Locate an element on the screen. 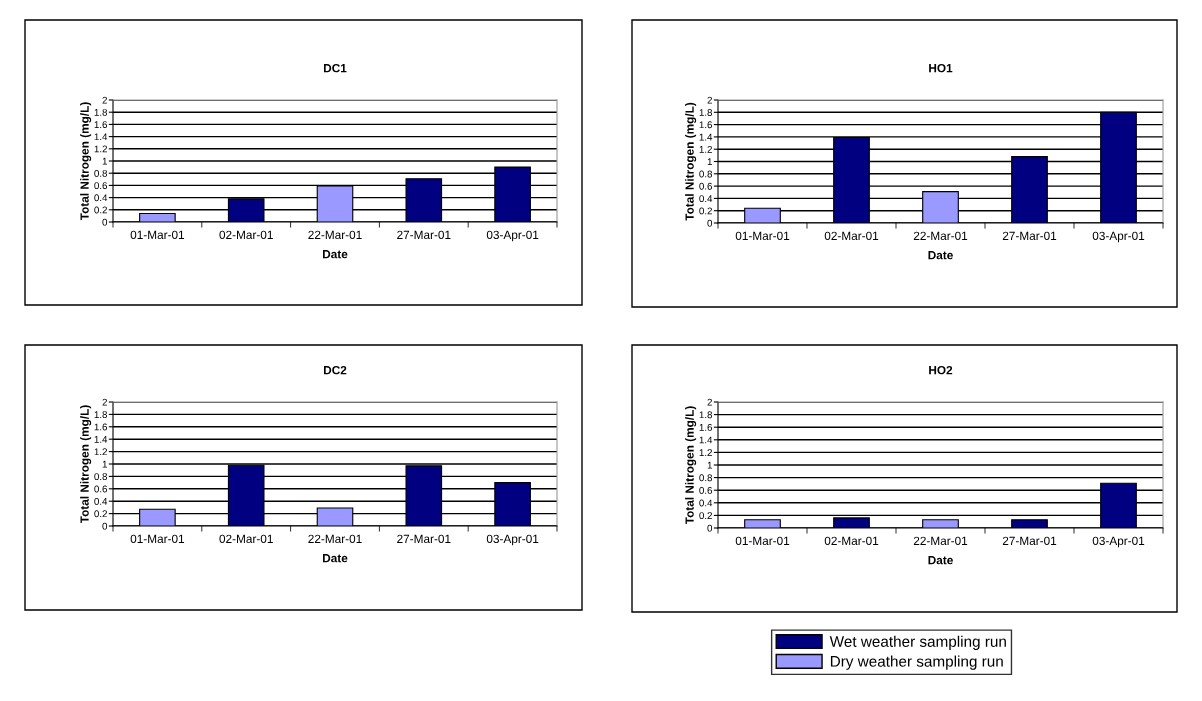 This screenshot has width=1202, height=701. chart-title: DC1 is located at coordinates (335, 68).